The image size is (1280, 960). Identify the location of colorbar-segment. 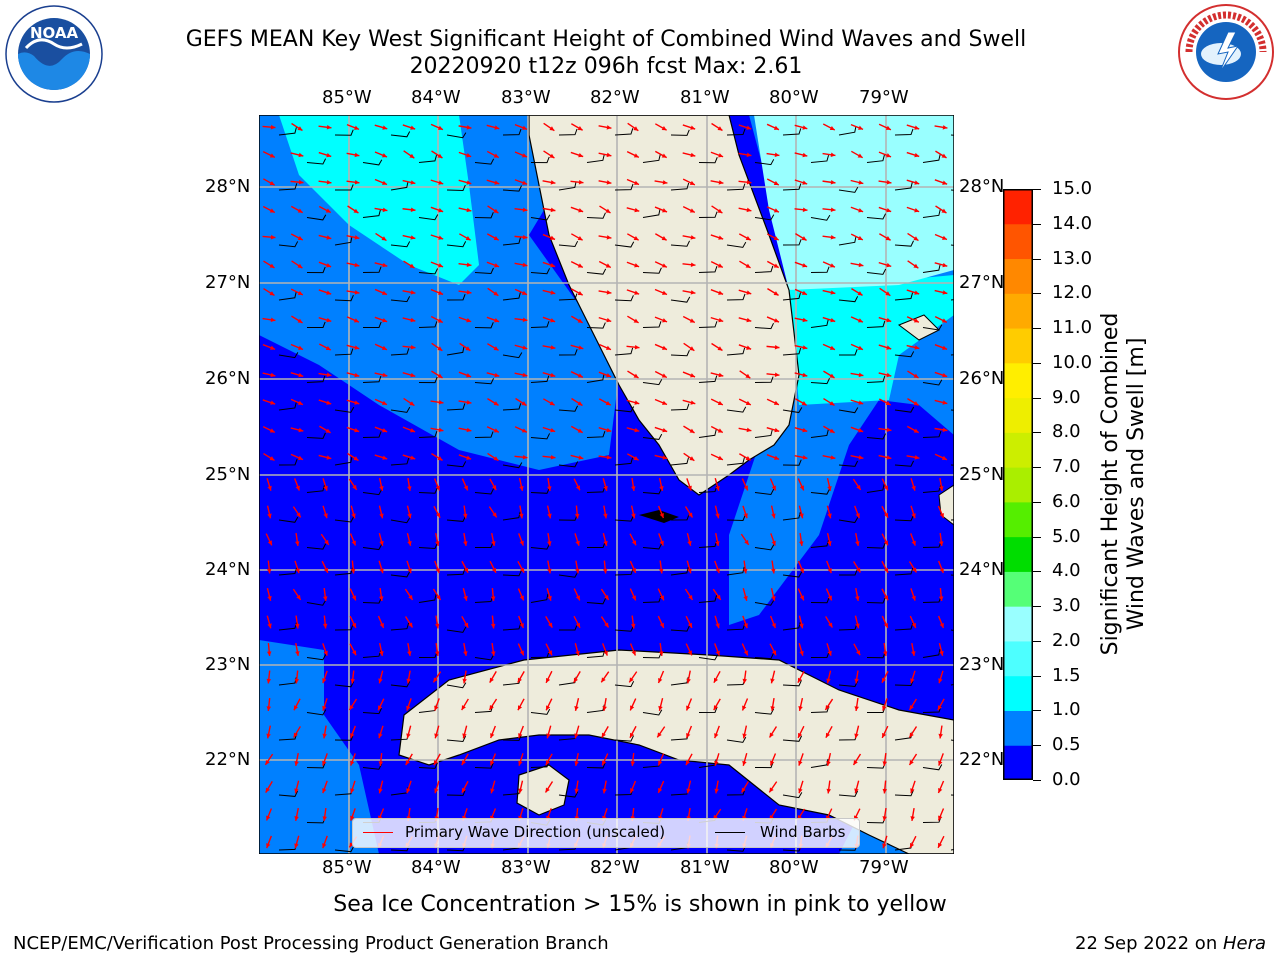
(1018, 693).